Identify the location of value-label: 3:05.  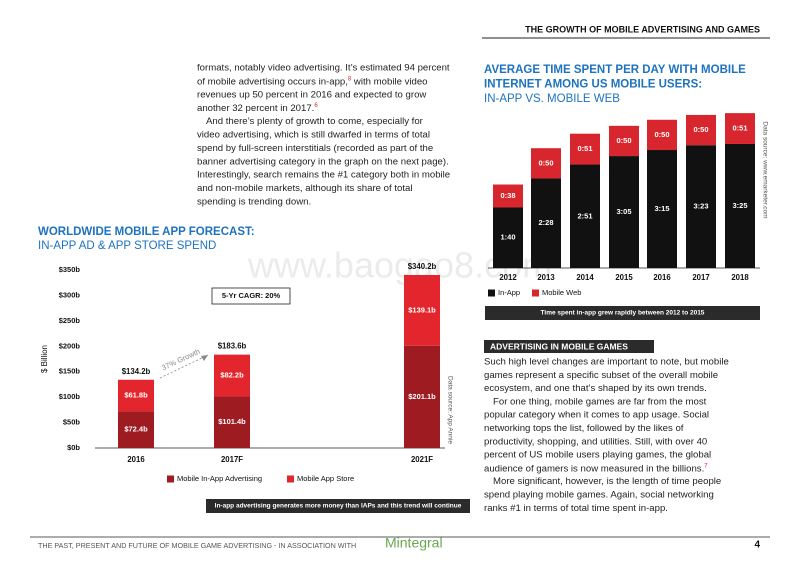
(623, 211).